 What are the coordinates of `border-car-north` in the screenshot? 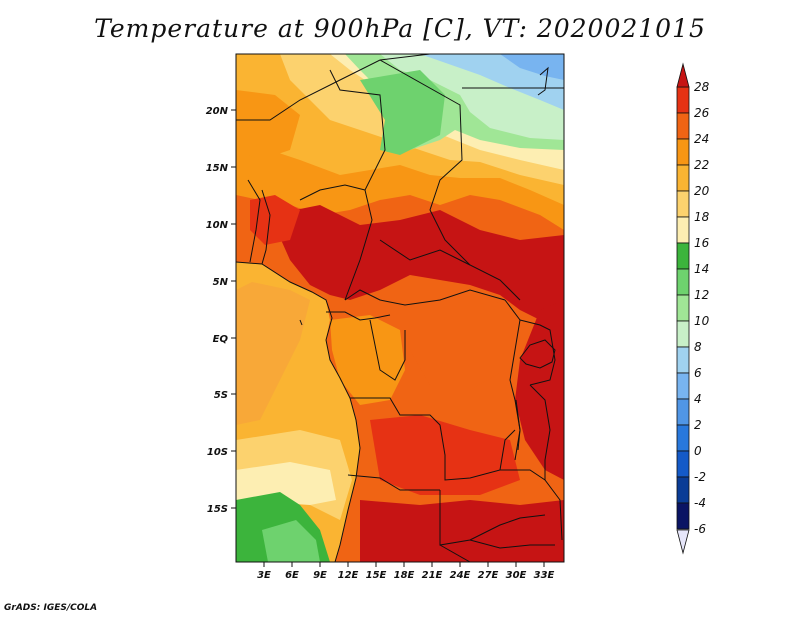 It's located at (425, 252).